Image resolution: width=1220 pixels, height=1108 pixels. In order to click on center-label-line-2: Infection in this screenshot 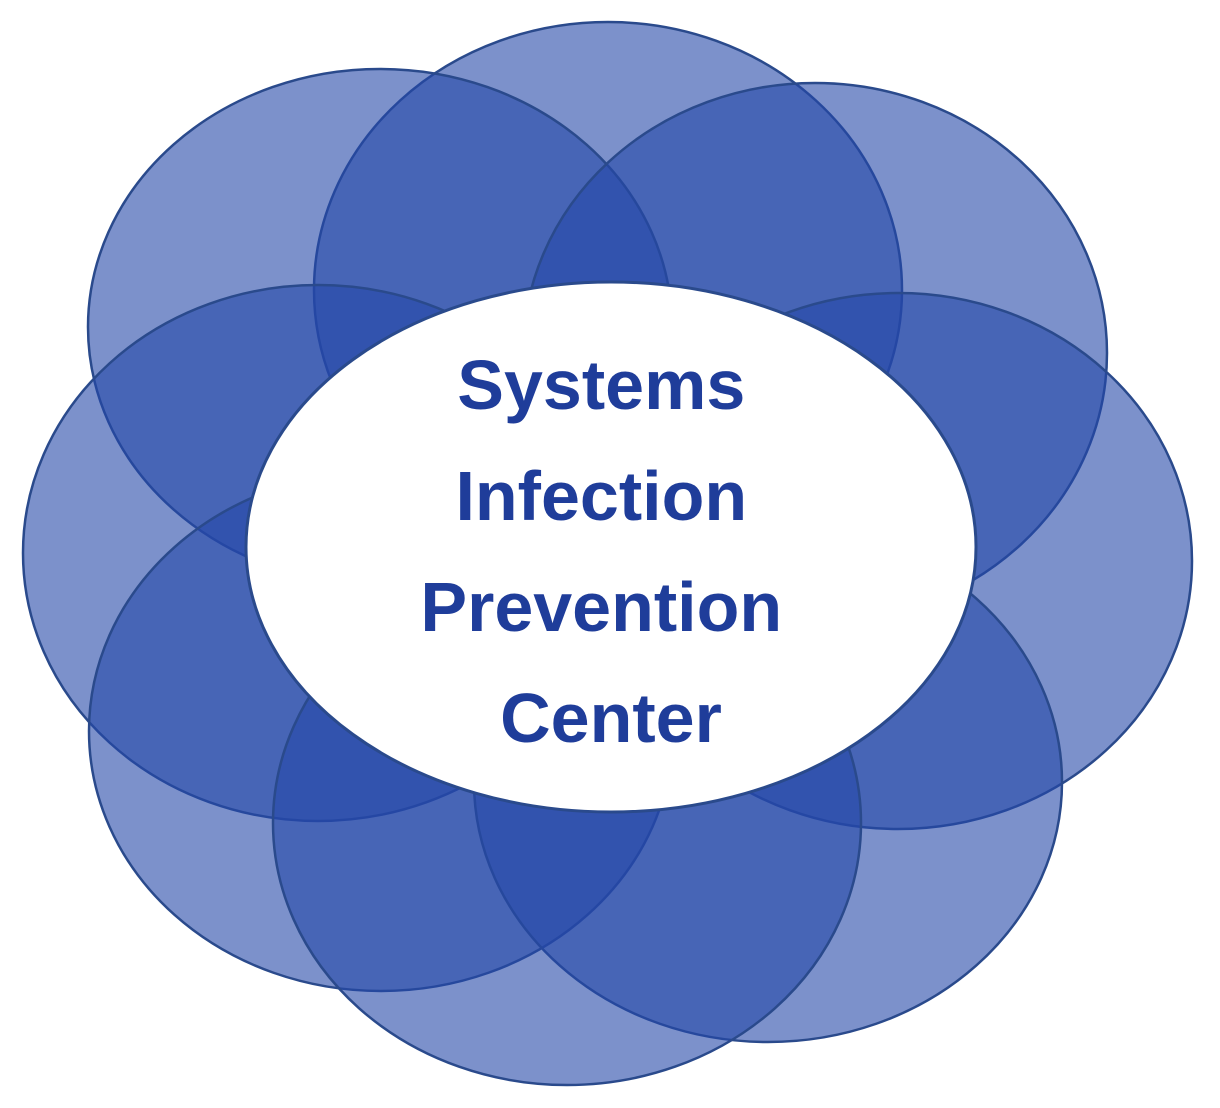, I will do `click(601, 496)`.